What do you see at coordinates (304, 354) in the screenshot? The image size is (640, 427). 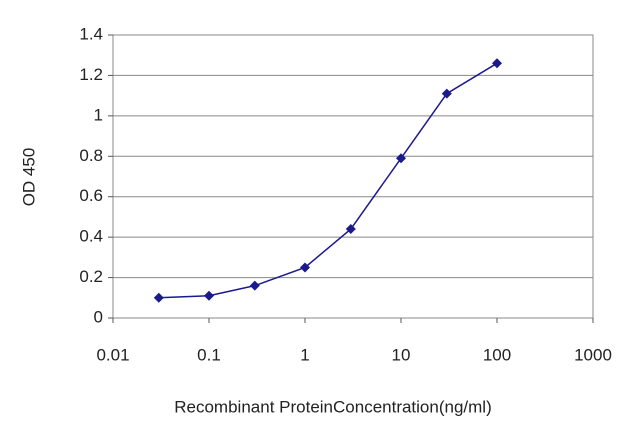 I see `x-tick-label: 1` at bounding box center [304, 354].